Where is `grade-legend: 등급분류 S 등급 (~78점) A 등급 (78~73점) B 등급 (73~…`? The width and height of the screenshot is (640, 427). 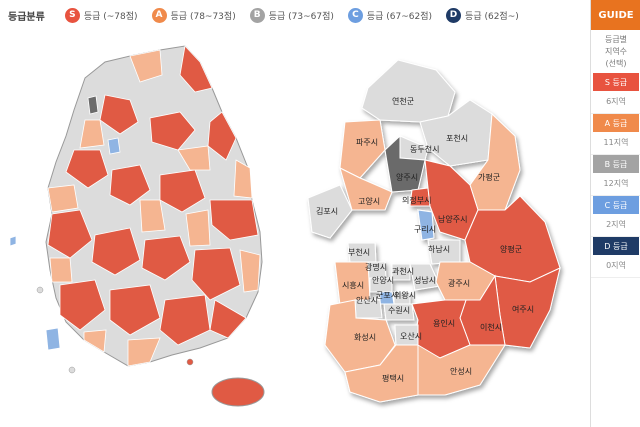 grade-legend: 등급분류 S 등급 (~78점) A 등급 (78~73점) B 등급 (73~… is located at coordinates (295, 15).